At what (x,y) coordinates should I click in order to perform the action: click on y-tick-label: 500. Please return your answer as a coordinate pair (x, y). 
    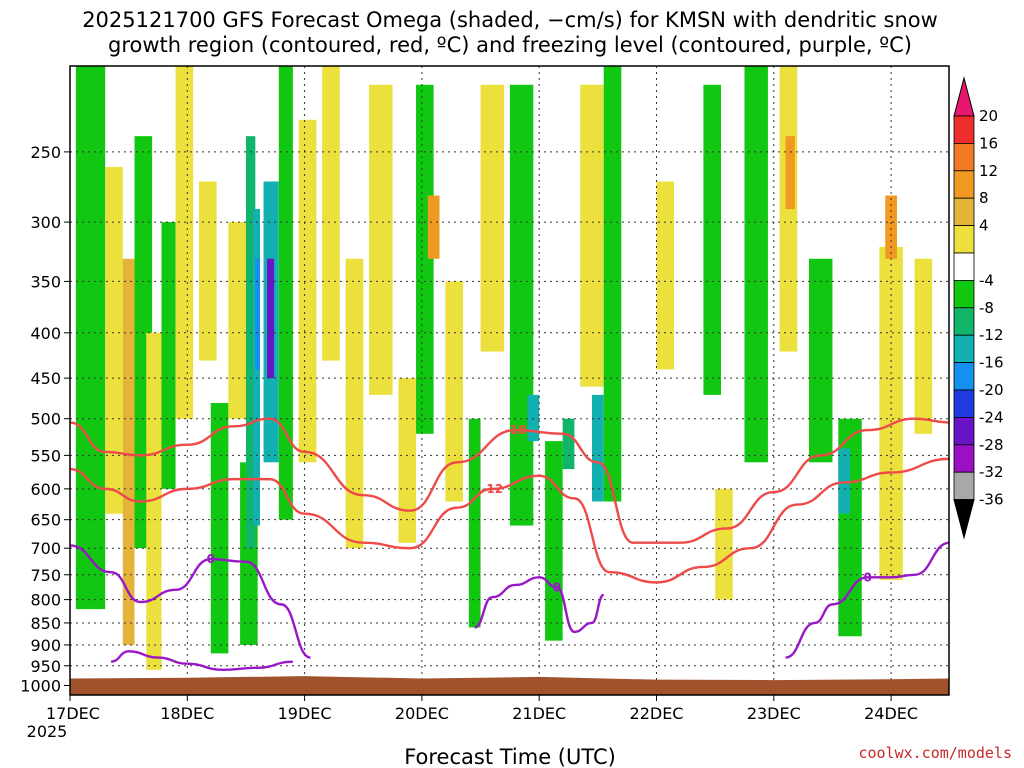
    Looking at the image, I should click on (45, 419).